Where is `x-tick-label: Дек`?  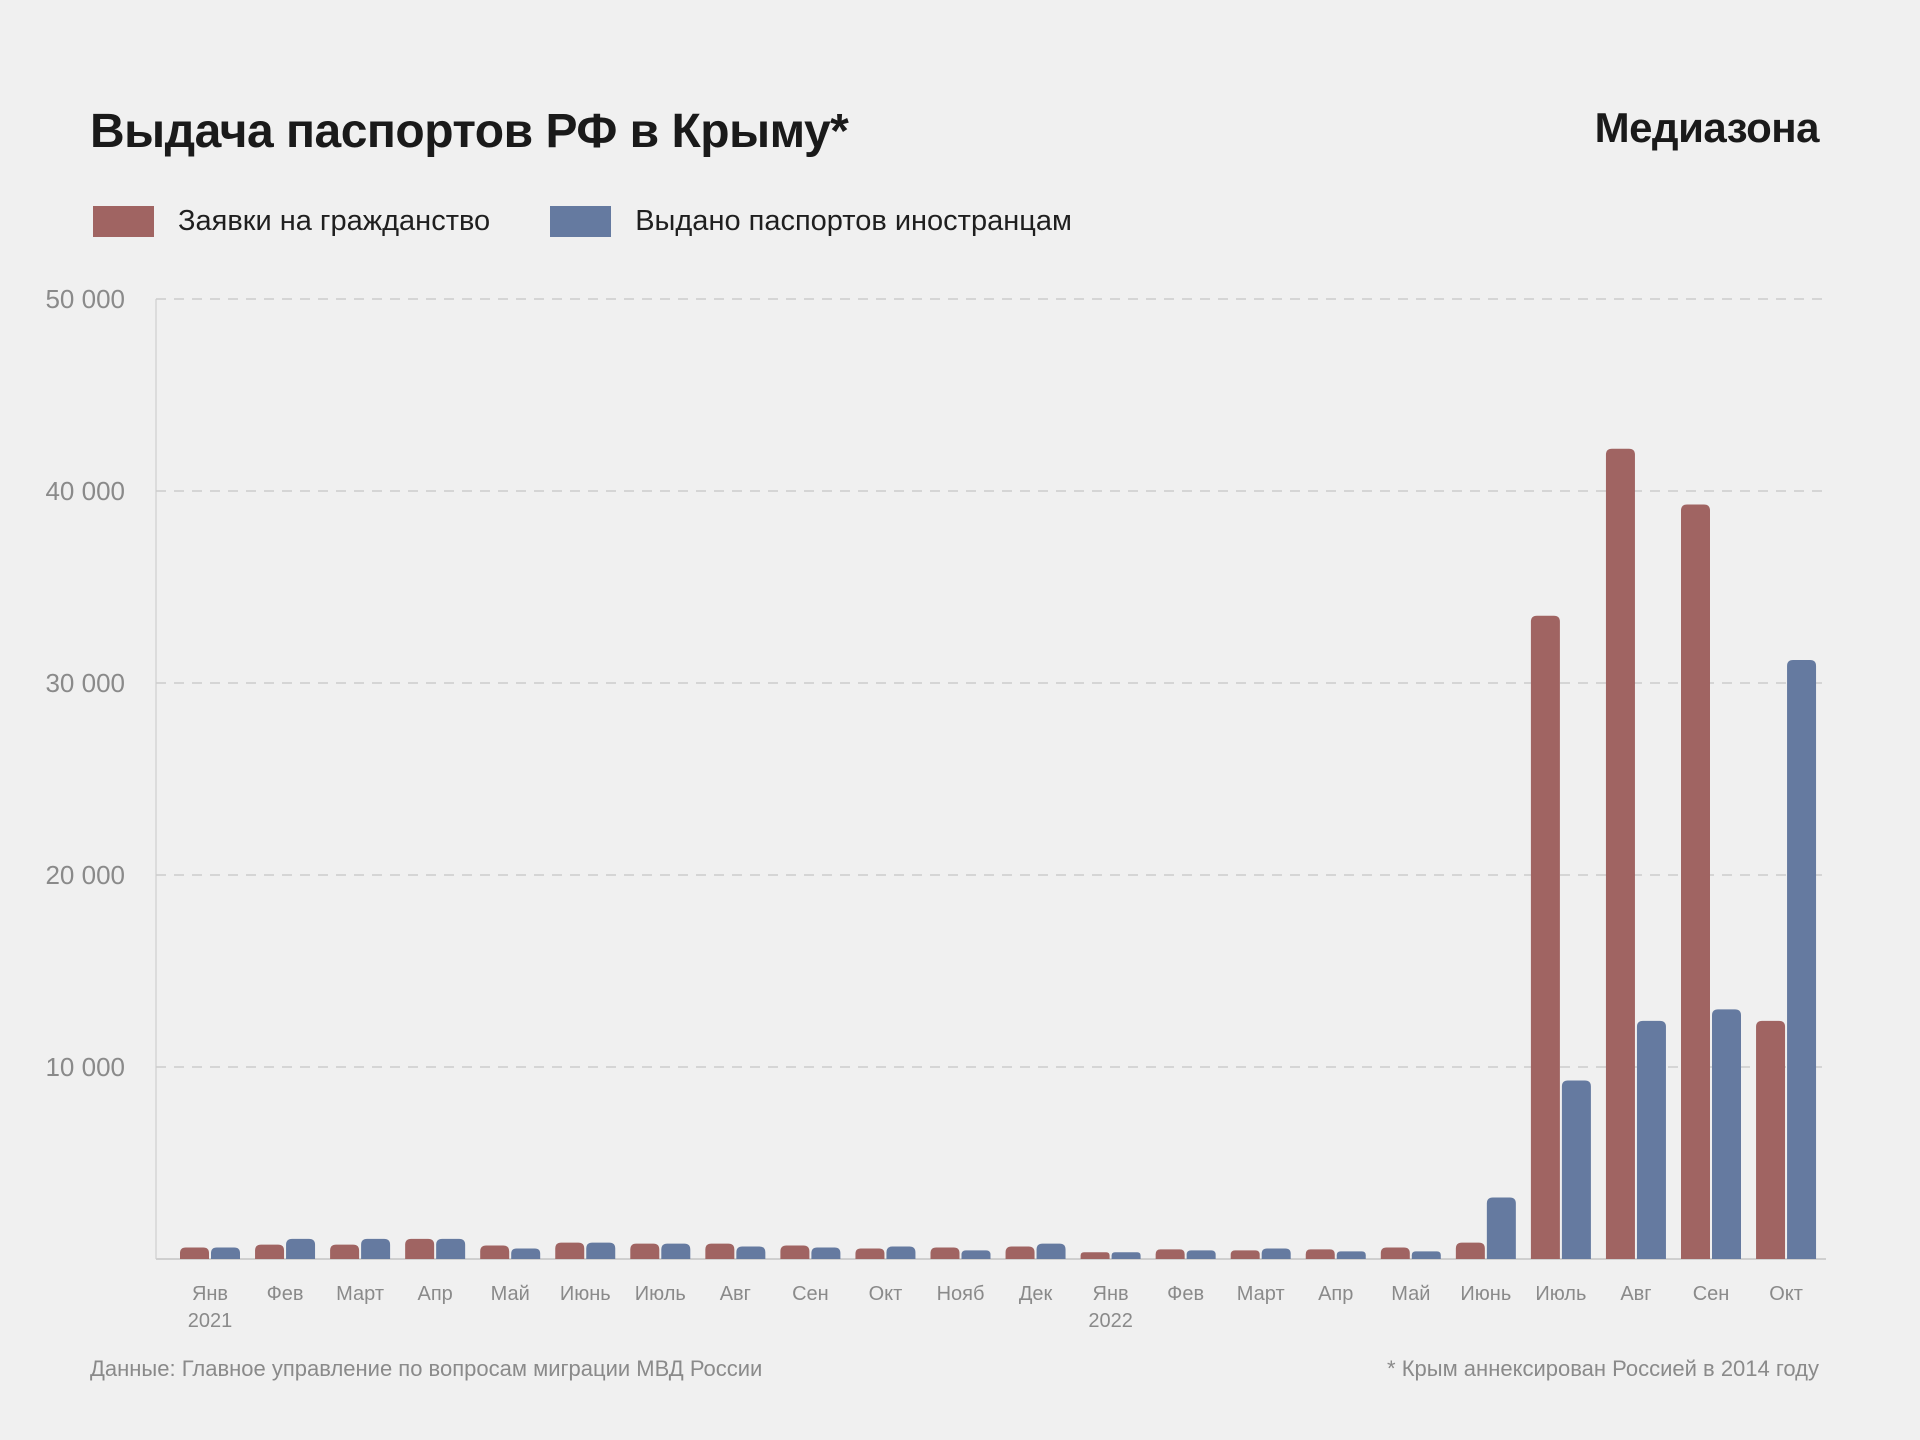
x-tick-label: Дек is located at coordinates (1036, 1294).